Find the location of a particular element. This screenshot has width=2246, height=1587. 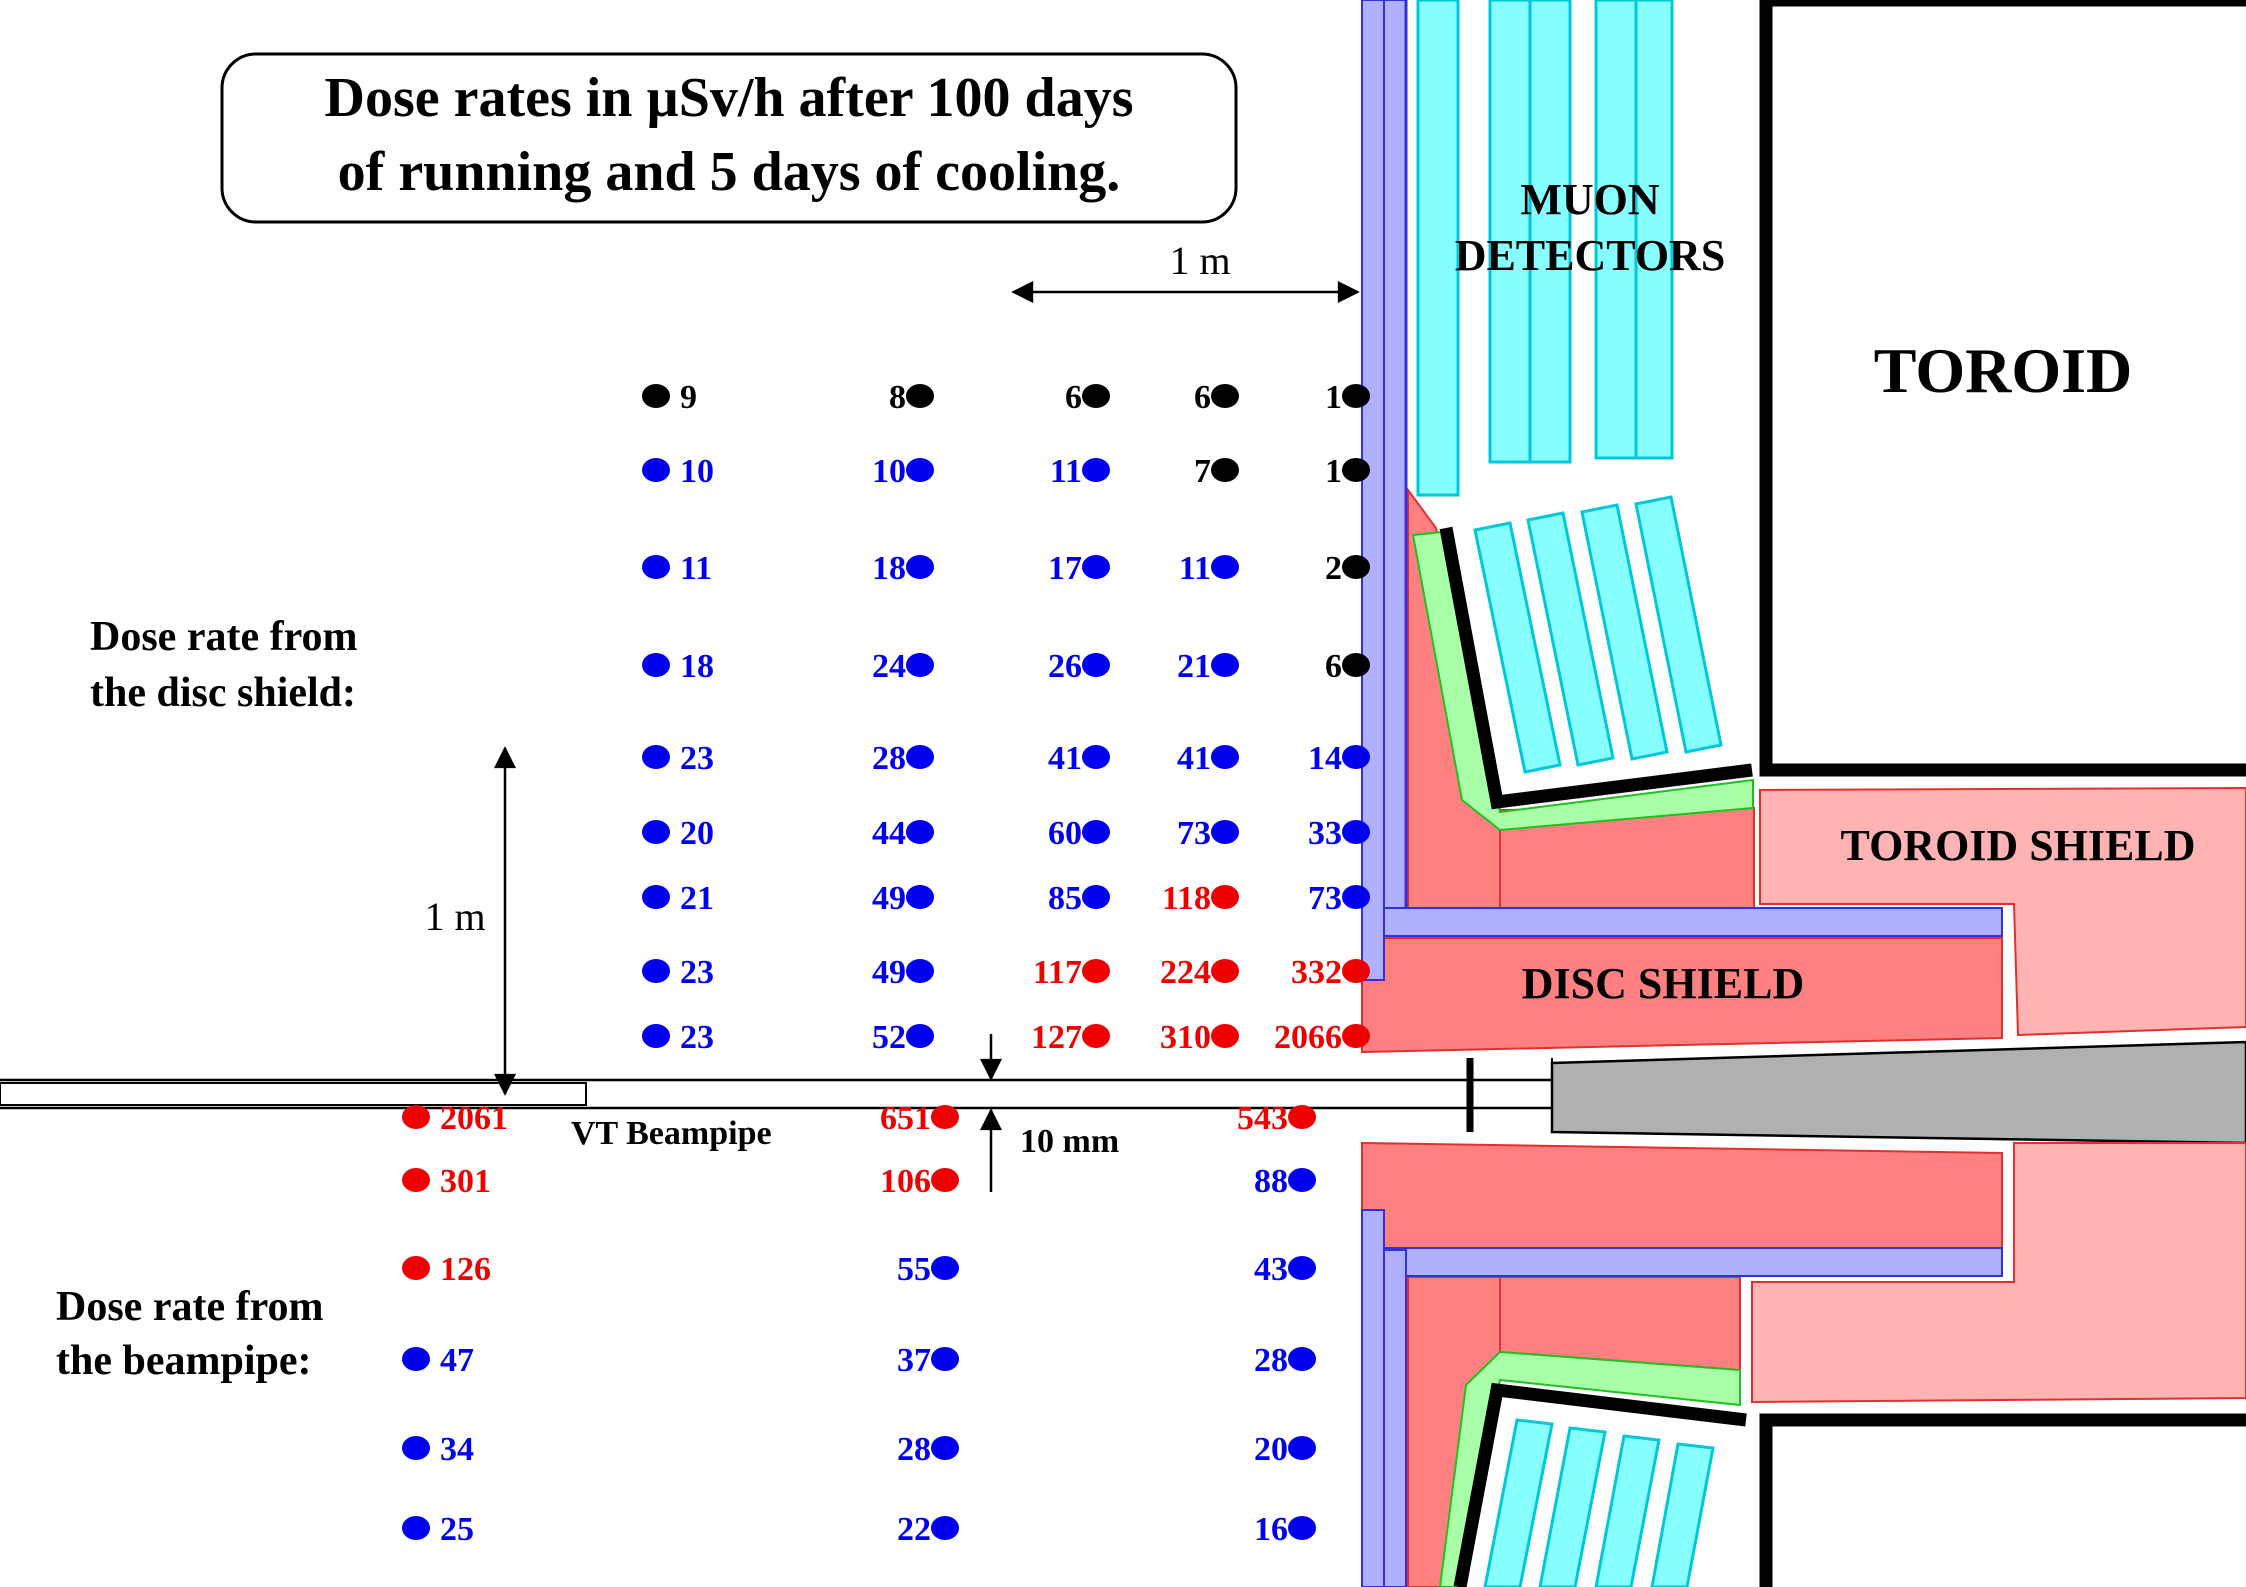

beam-dose-value: 16 is located at coordinates (1271, 1529).